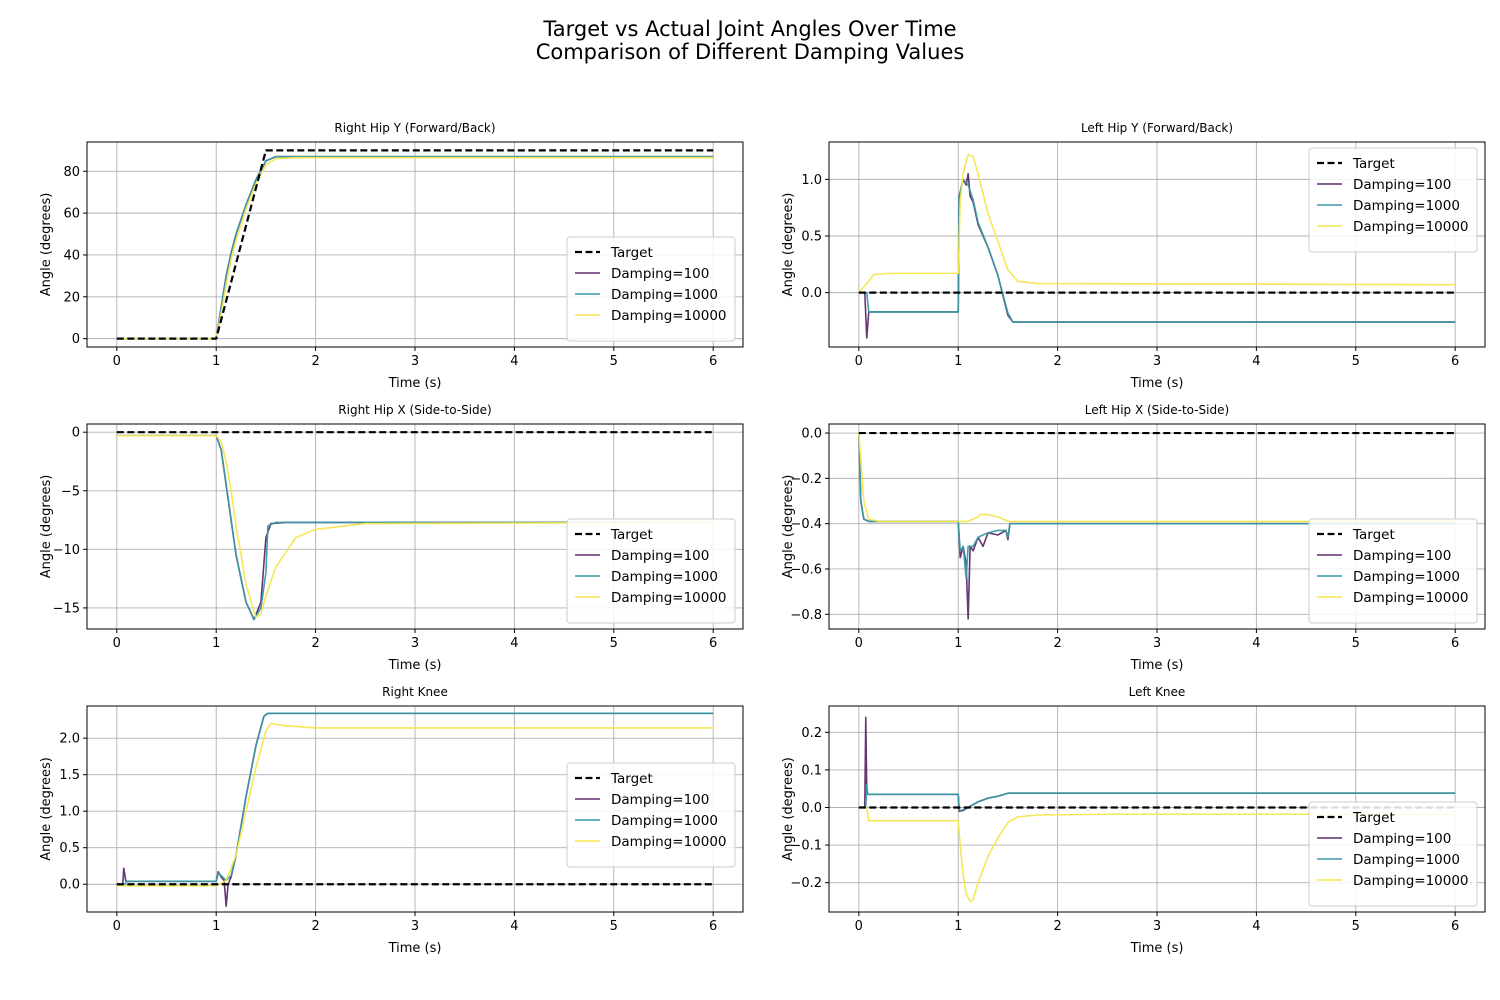 The width and height of the screenshot is (1500, 1000). Describe the element at coordinates (811, 770) in the screenshot. I see `y-tick-label: 0.1` at that location.